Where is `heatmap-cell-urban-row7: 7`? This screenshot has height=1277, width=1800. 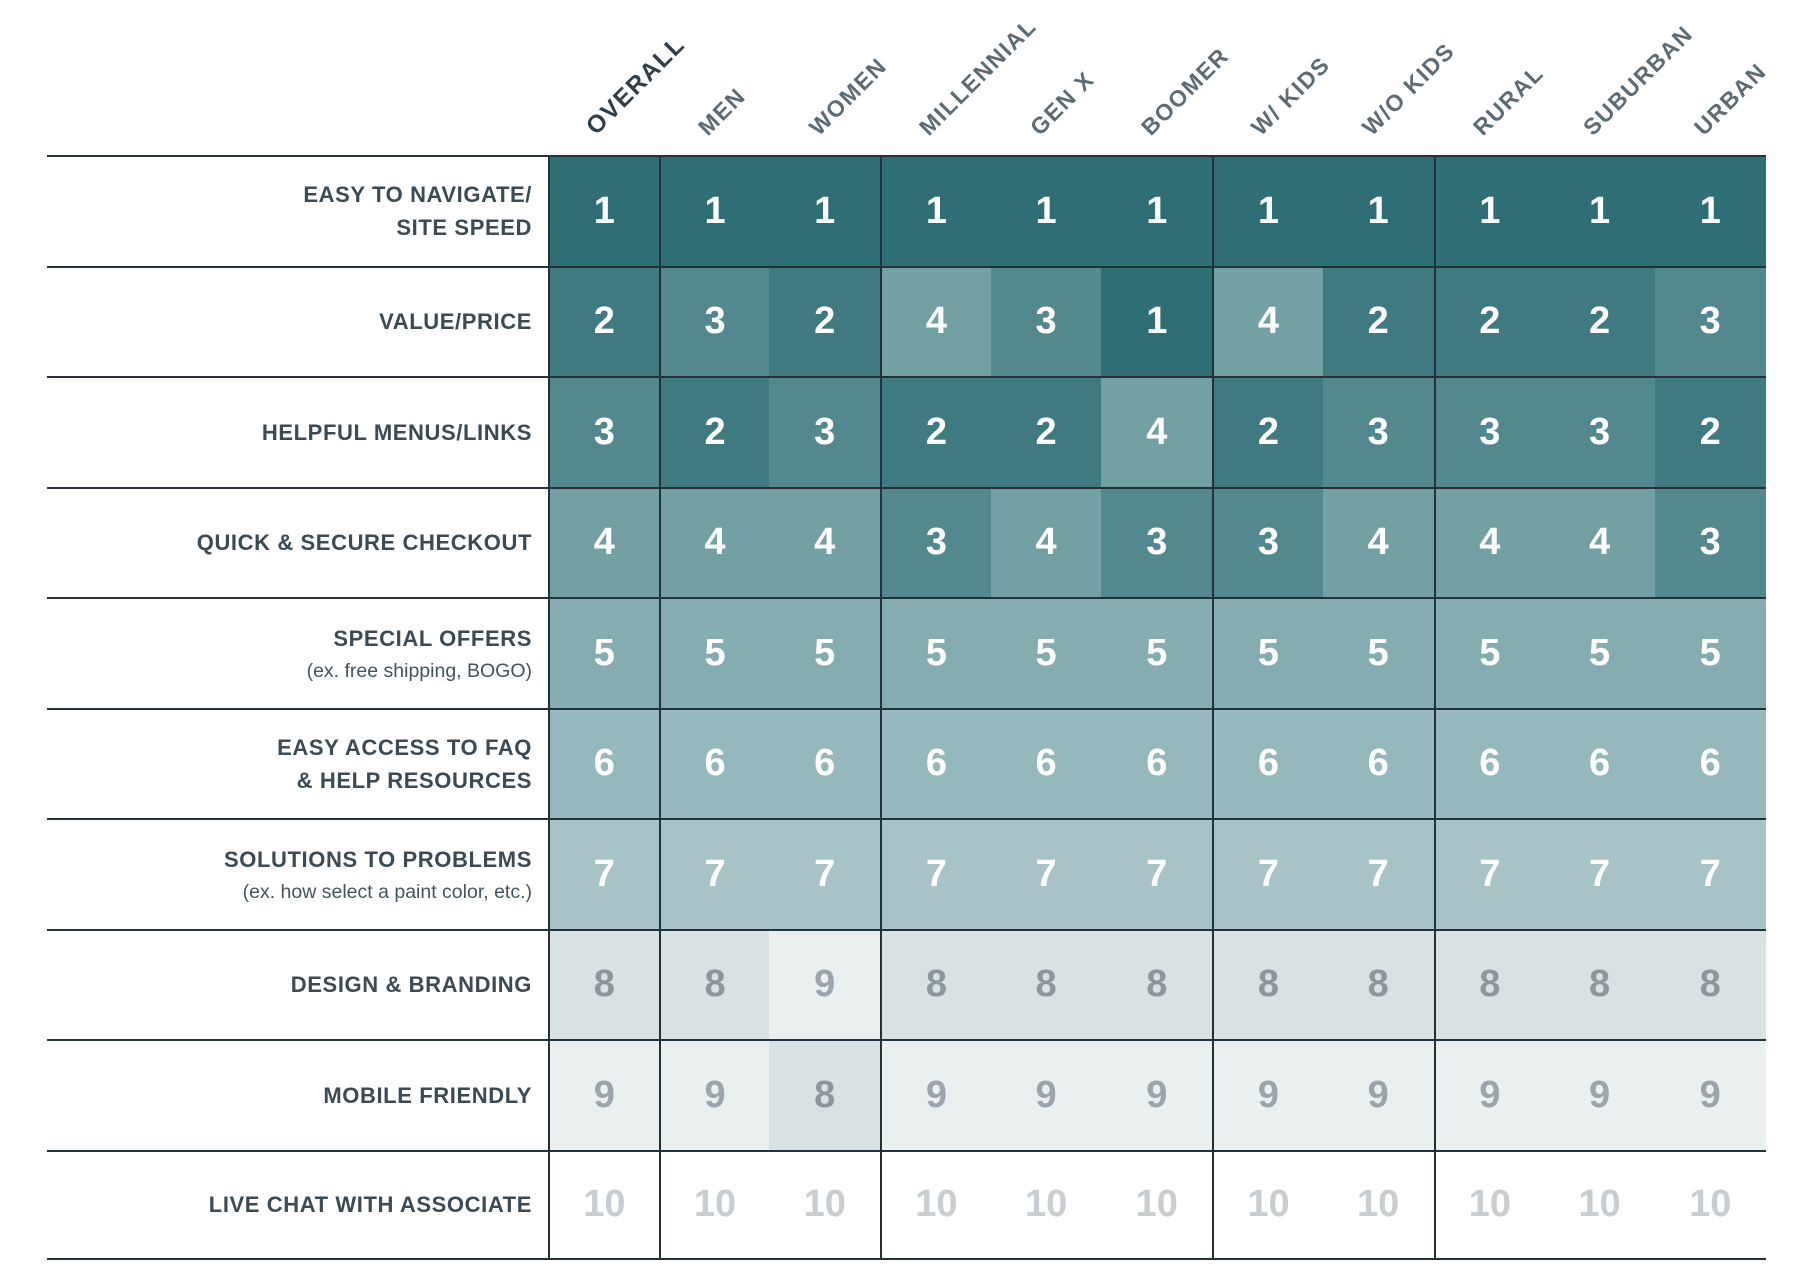 heatmap-cell-urban-row7: 7 is located at coordinates (1710, 873).